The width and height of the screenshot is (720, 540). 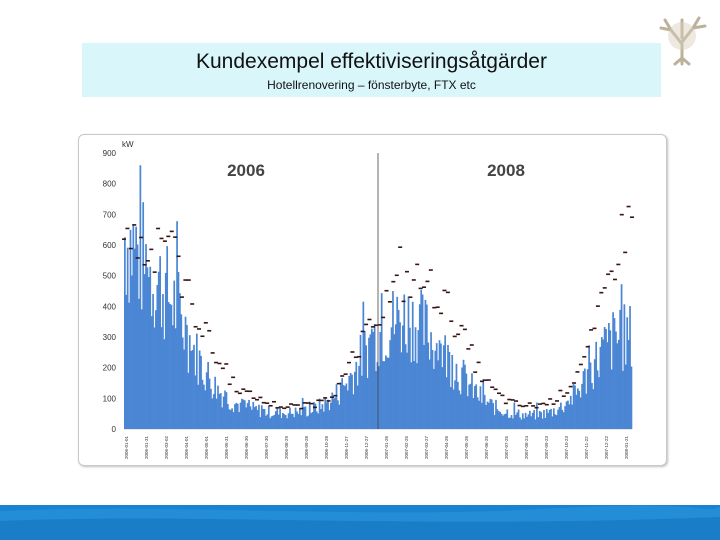 I want to click on x-tick-label: 2006-10-28, so click(x=326, y=447).